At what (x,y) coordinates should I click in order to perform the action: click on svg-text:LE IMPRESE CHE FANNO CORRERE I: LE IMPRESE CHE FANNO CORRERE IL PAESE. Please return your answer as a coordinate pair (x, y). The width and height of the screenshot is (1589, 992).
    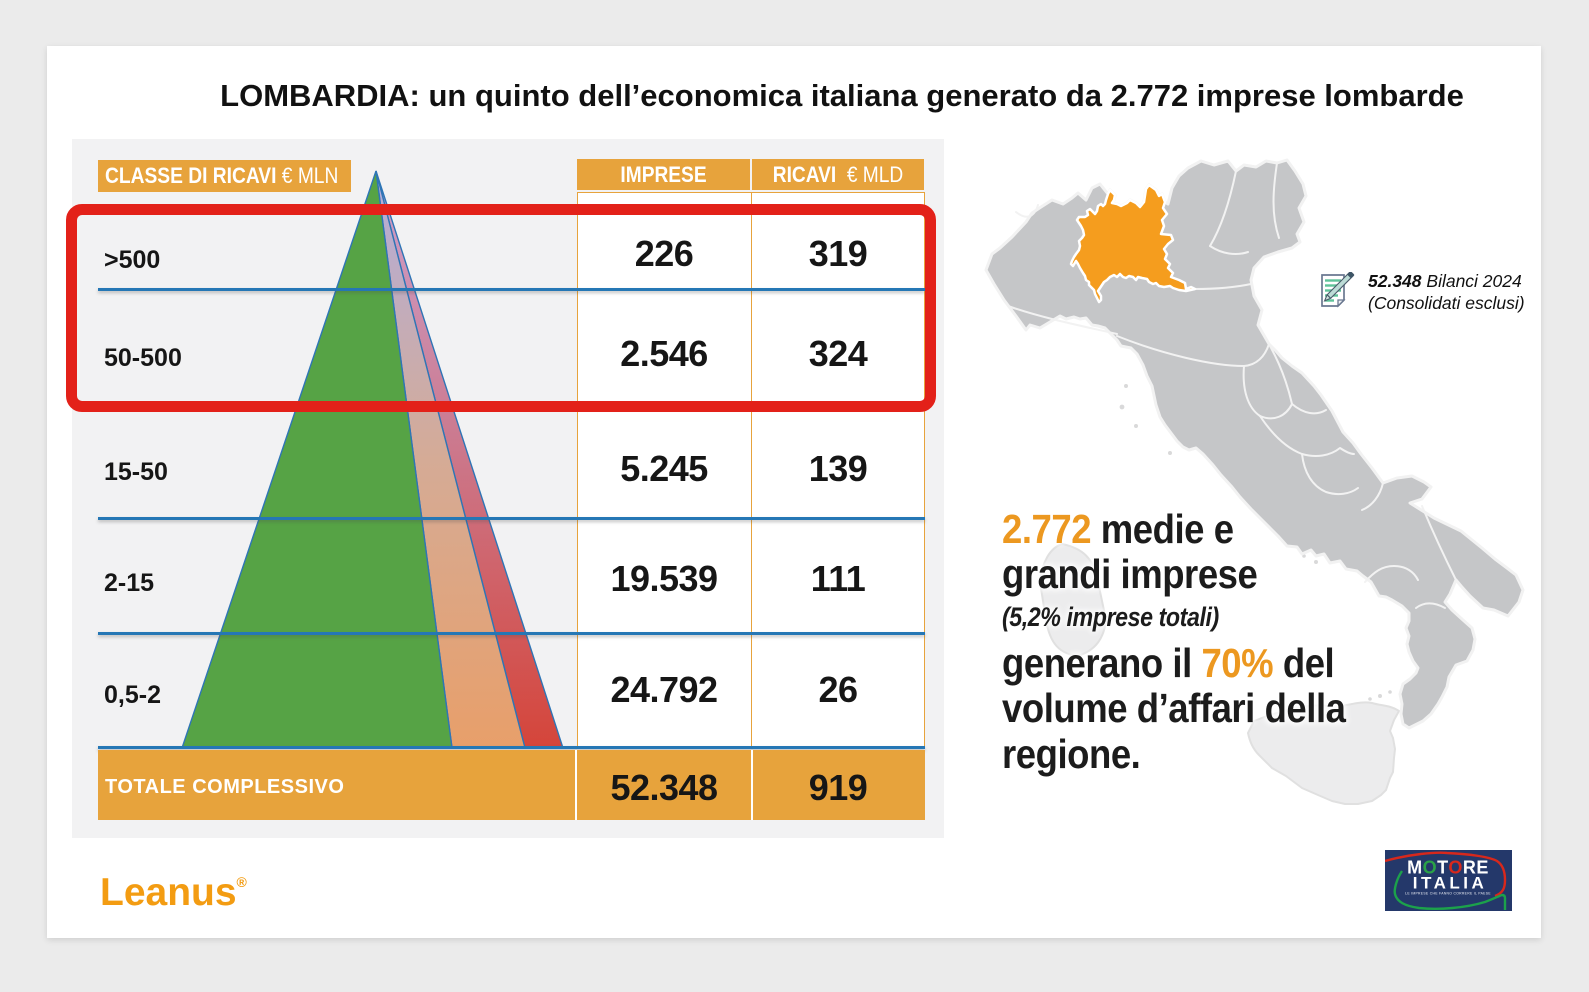
    Looking at the image, I should click on (1448, 894).